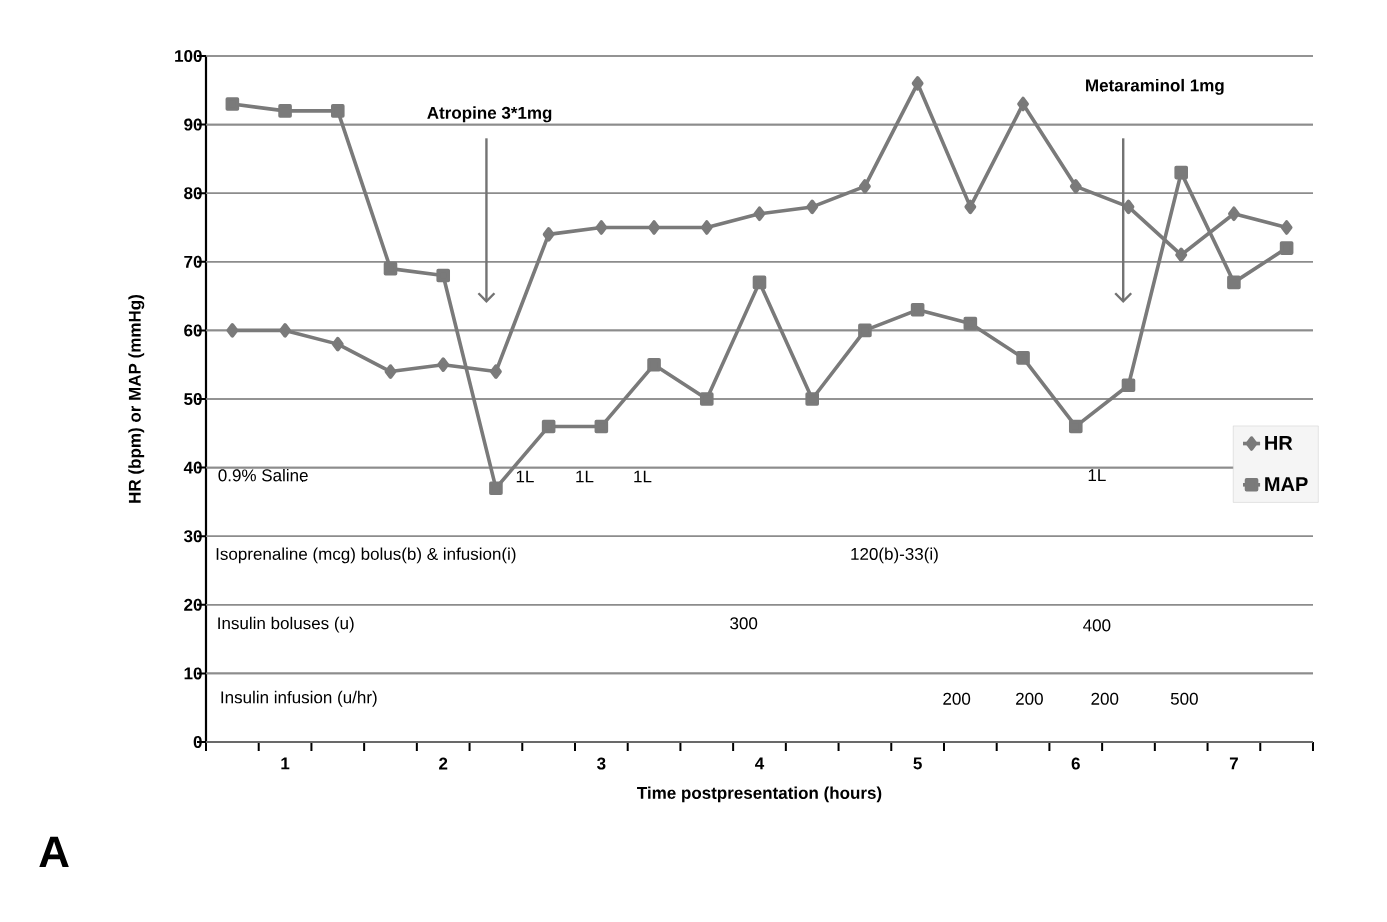 Image resolution: width=1387 pixels, height=922 pixels. I want to click on x-tick-label: 5, so click(917, 763).